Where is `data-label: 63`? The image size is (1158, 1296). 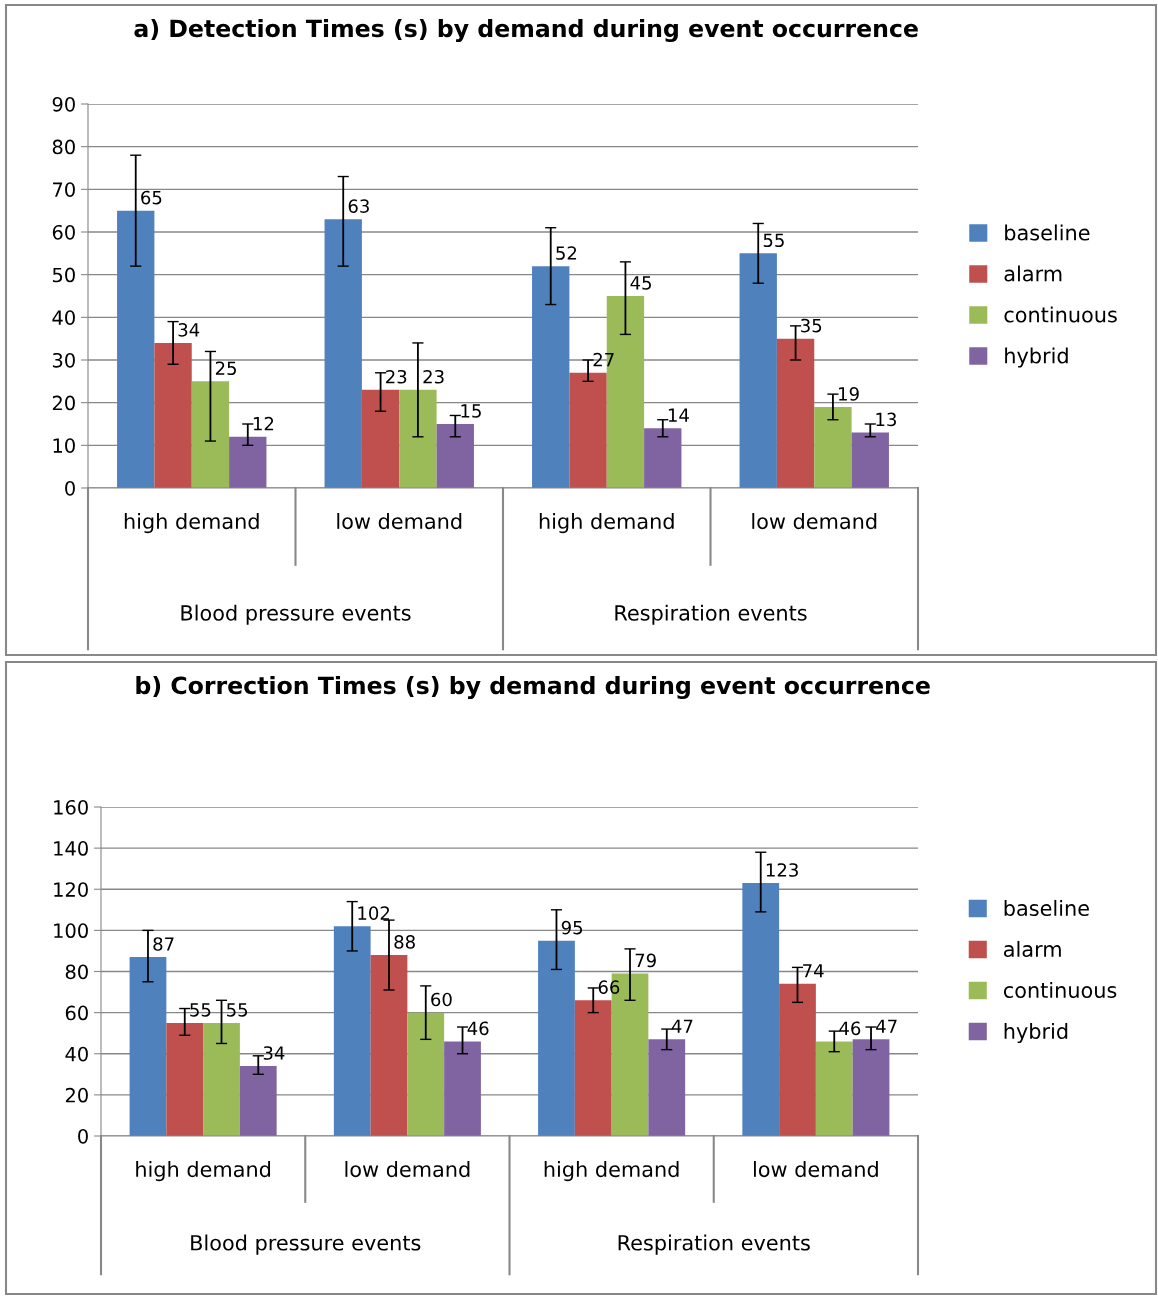
data-label: 63 is located at coordinates (358, 206).